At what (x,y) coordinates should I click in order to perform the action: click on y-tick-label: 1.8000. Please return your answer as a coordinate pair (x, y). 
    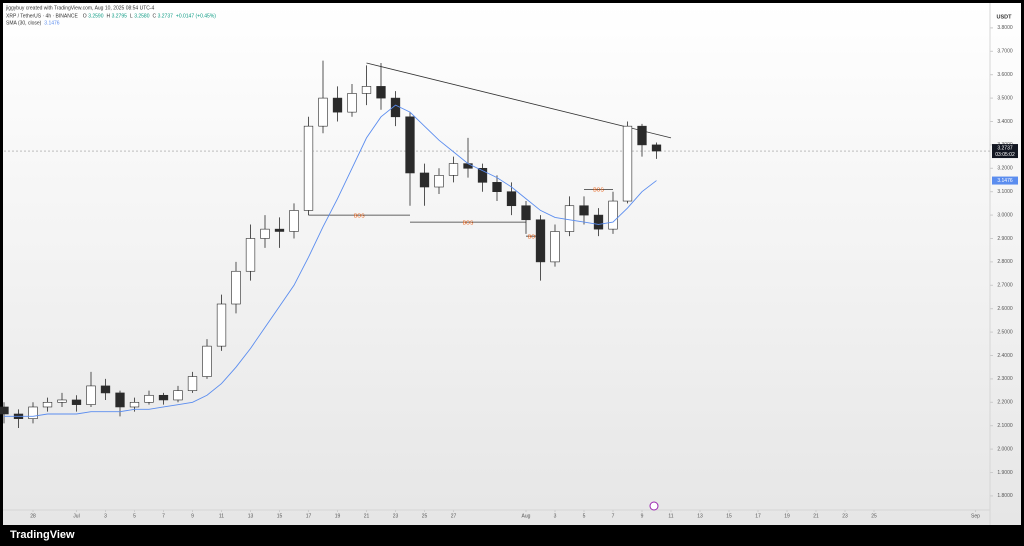
    Looking at the image, I should click on (1005, 496).